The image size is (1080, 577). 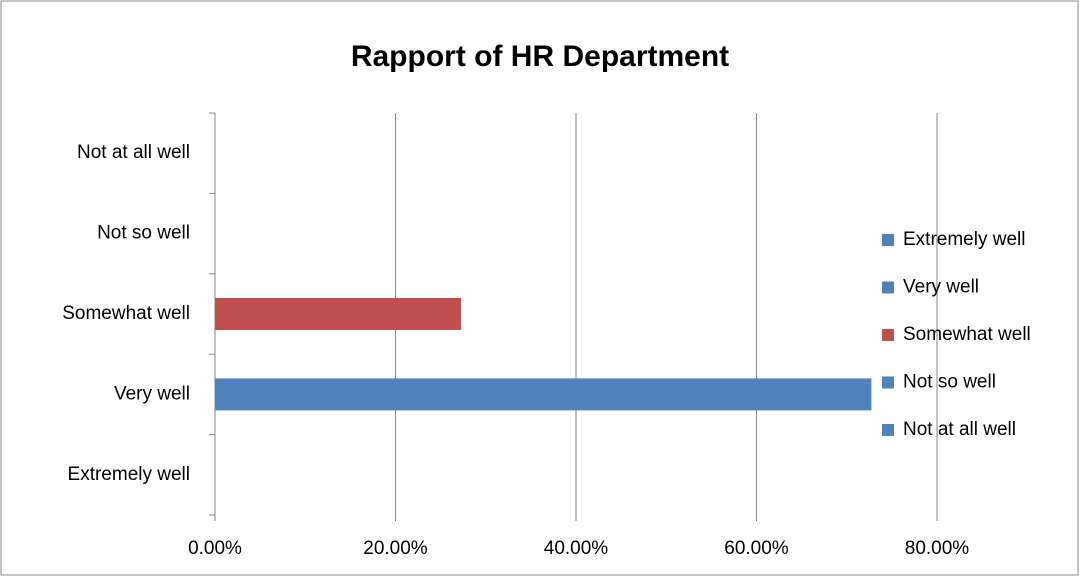 I want to click on x-tick-label: 80.00%, so click(x=937, y=548).